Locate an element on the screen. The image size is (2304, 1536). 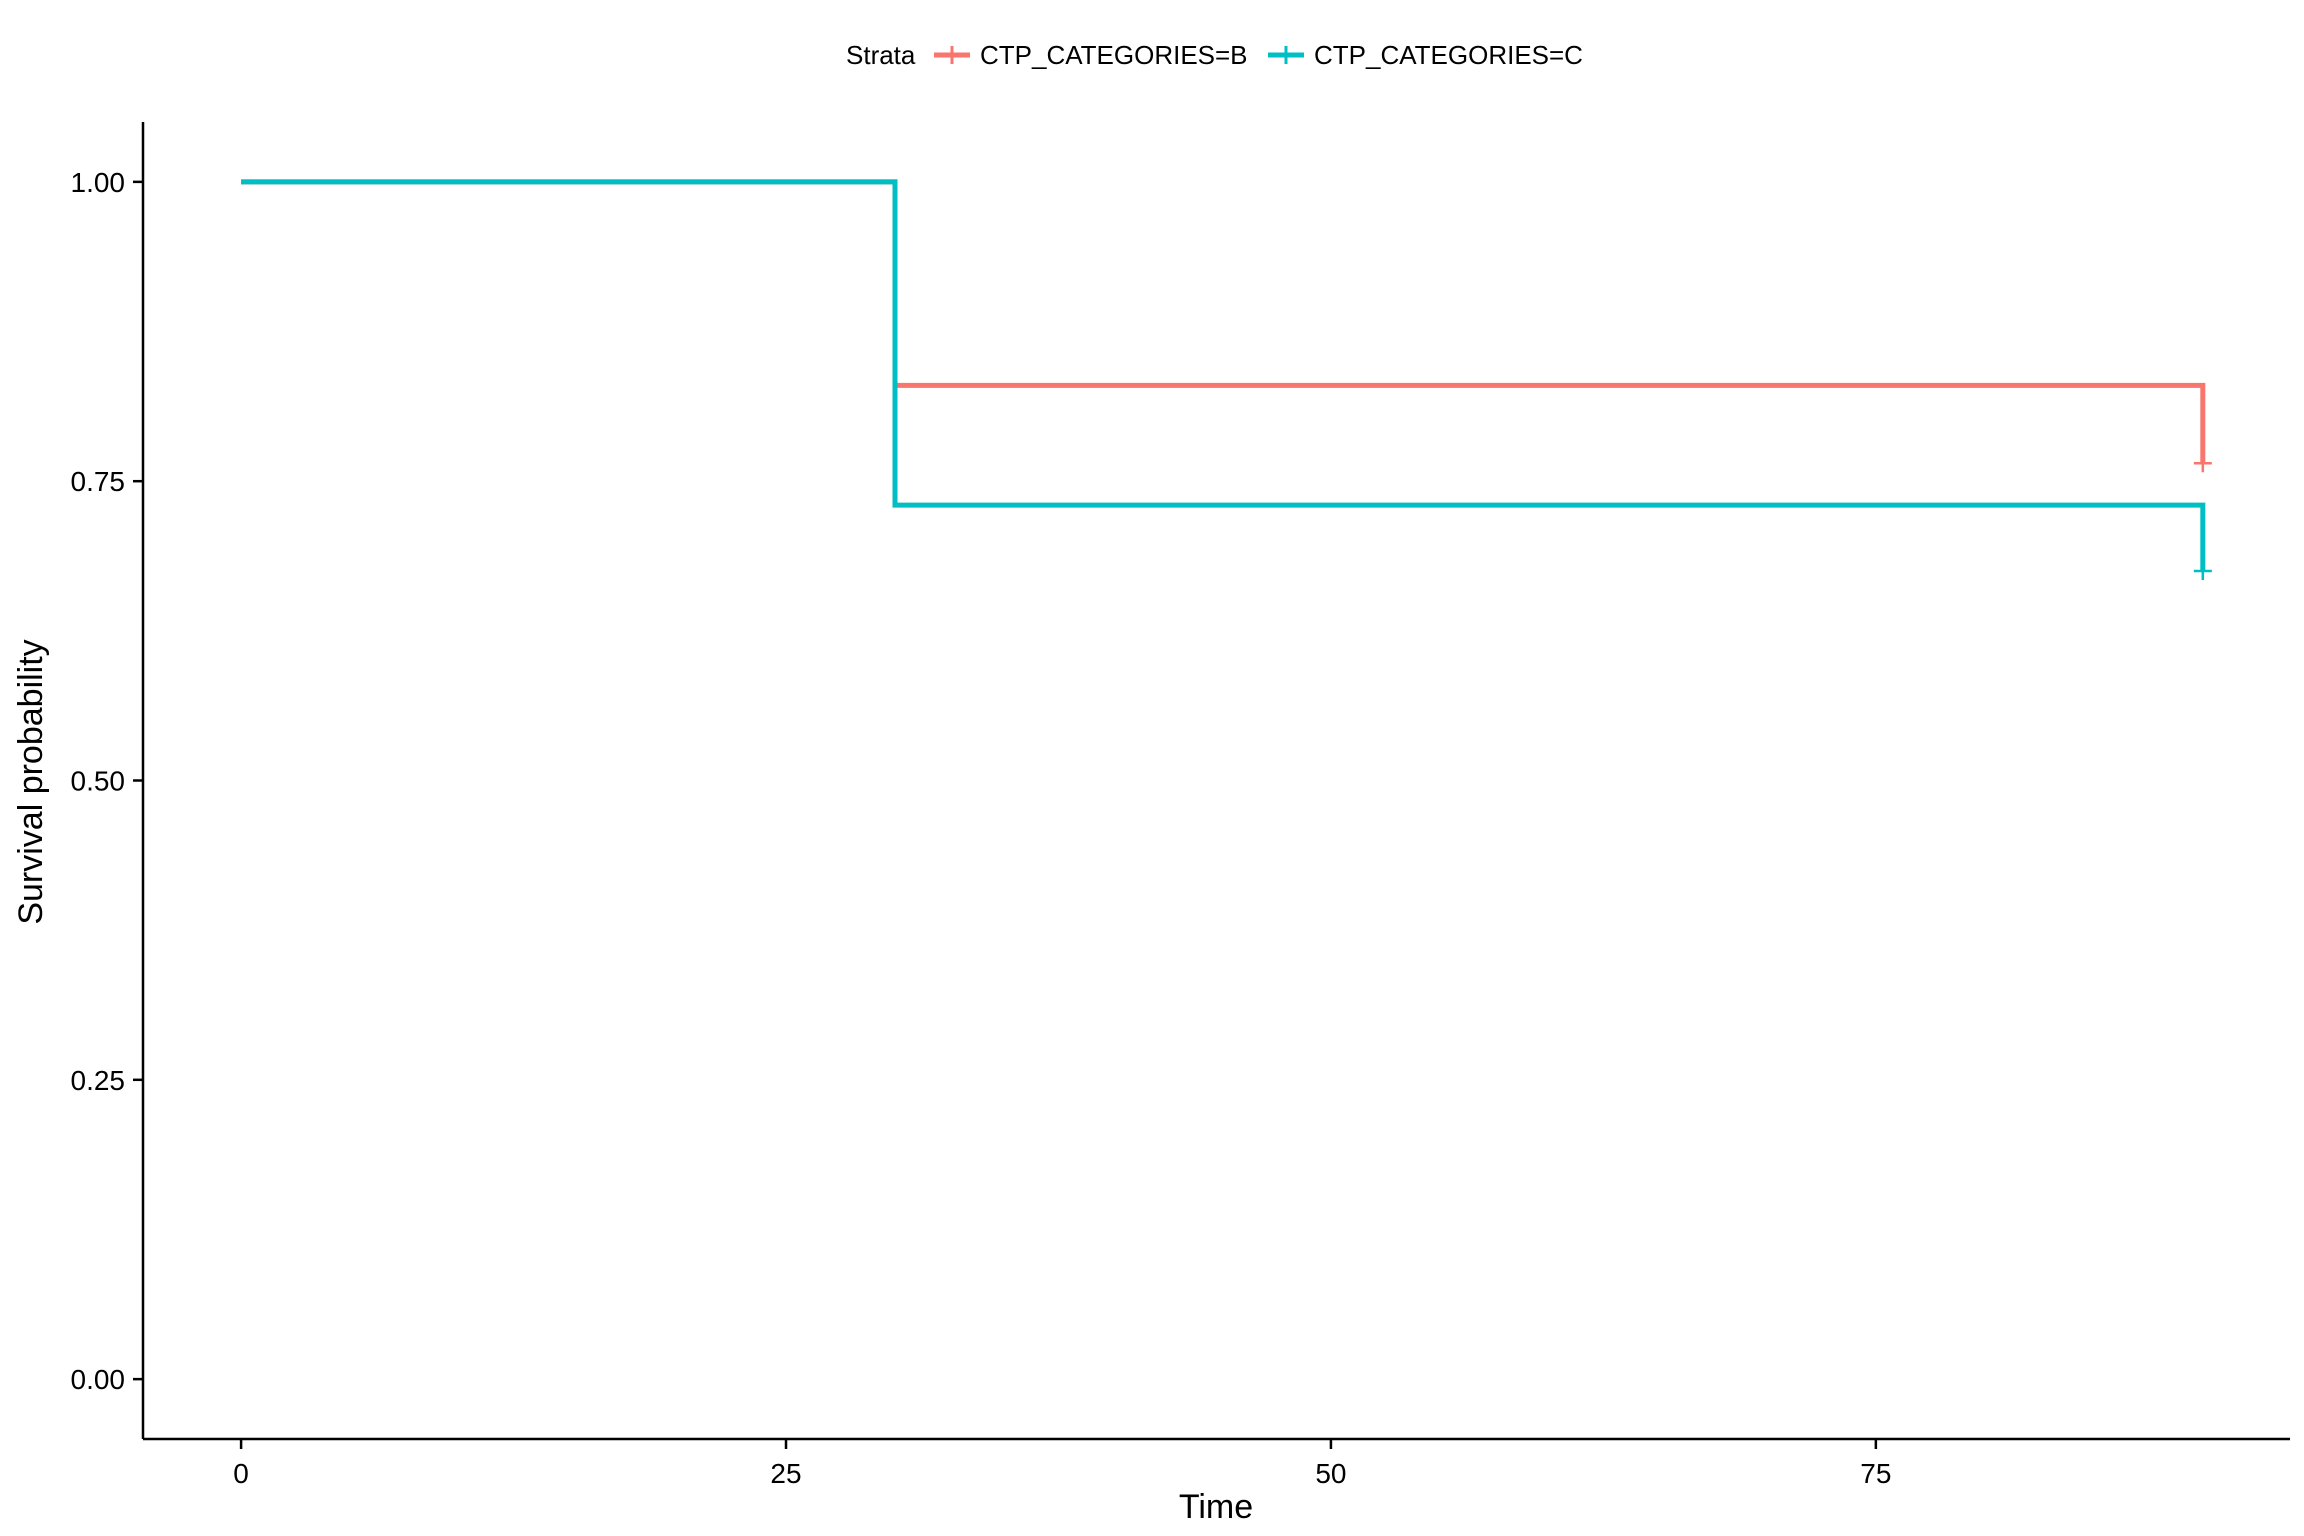
legend: Strata CTP_CATEGORIES=B CTP_CATEGORIES=C is located at coordinates (1214, 55).